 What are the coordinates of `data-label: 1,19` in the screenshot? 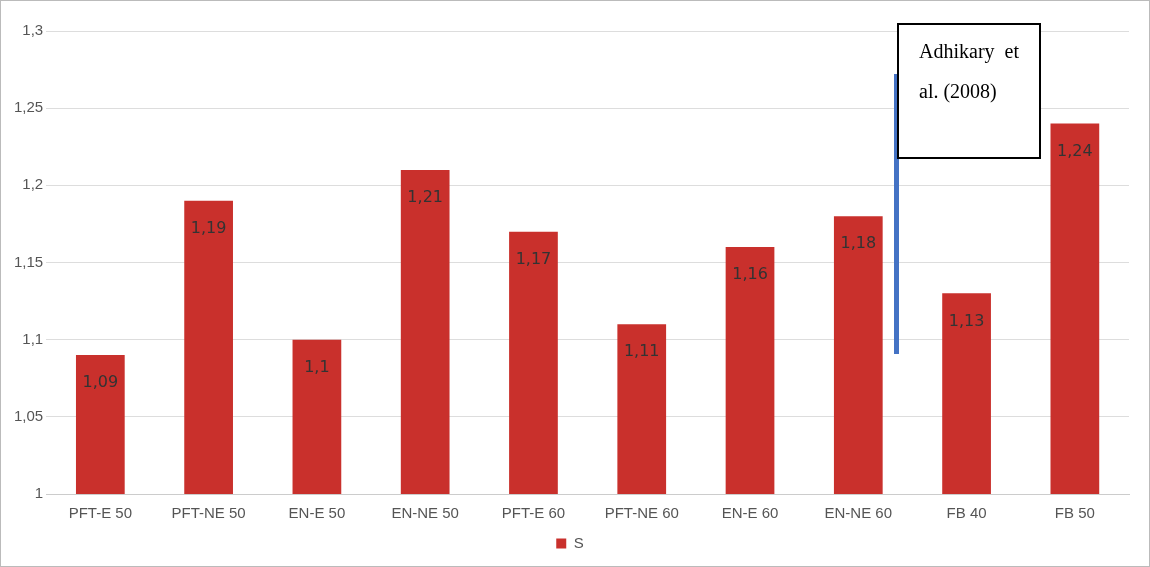 It's located at (208, 227).